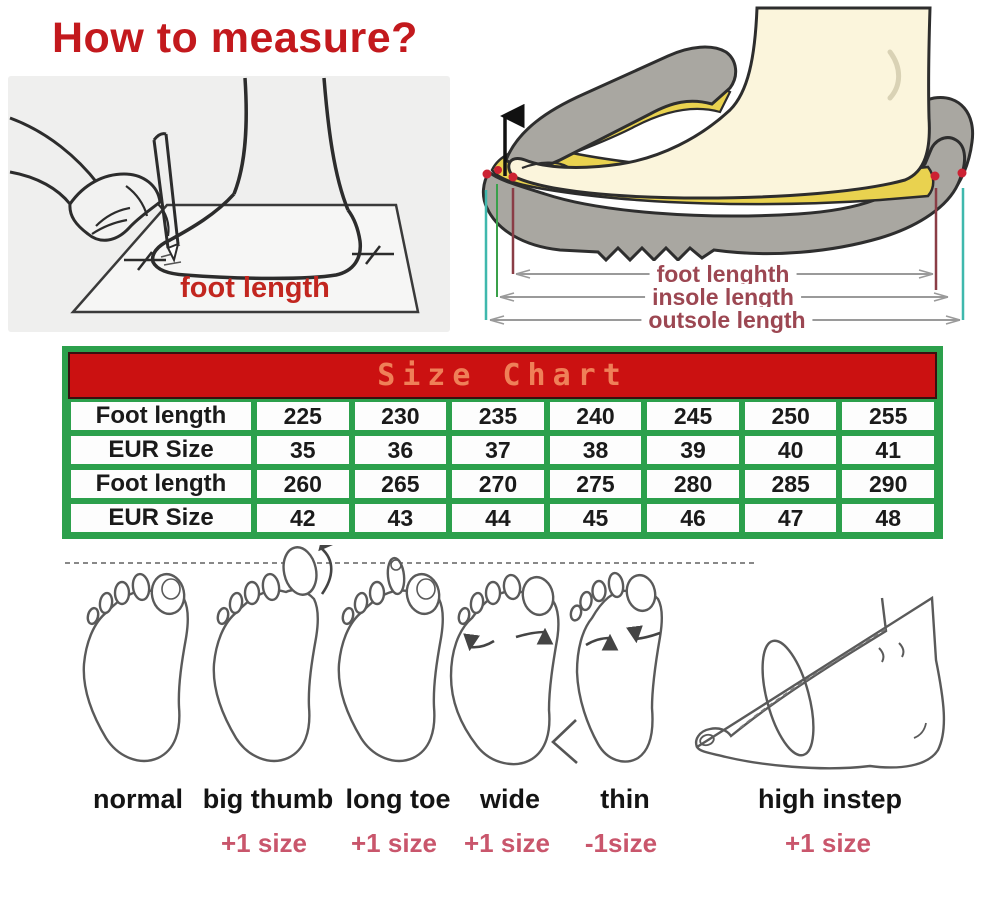 The width and height of the screenshot is (992, 906). What do you see at coordinates (595, 518) in the screenshot?
I see `table-cell: 45` at bounding box center [595, 518].